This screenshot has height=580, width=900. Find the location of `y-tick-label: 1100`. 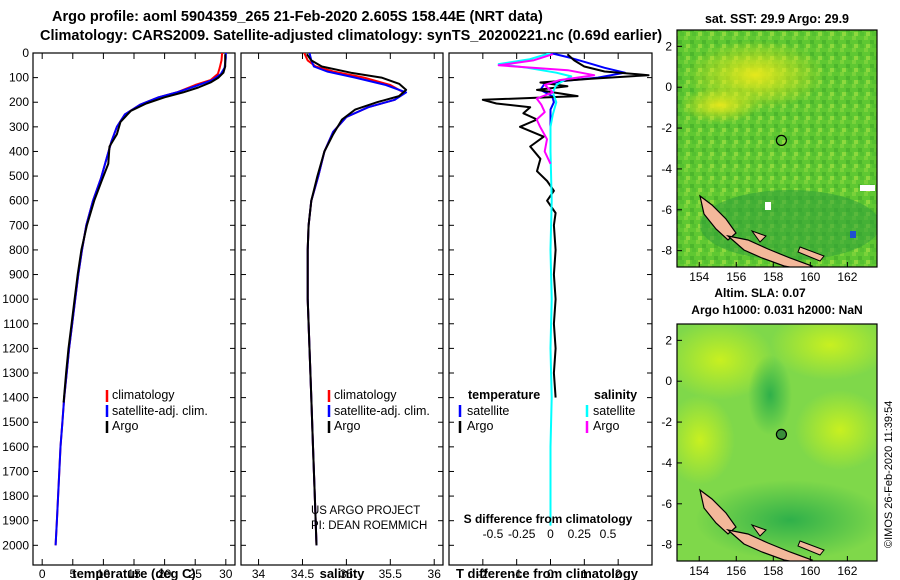

y-tick-label: 1100 is located at coordinates (16, 324).